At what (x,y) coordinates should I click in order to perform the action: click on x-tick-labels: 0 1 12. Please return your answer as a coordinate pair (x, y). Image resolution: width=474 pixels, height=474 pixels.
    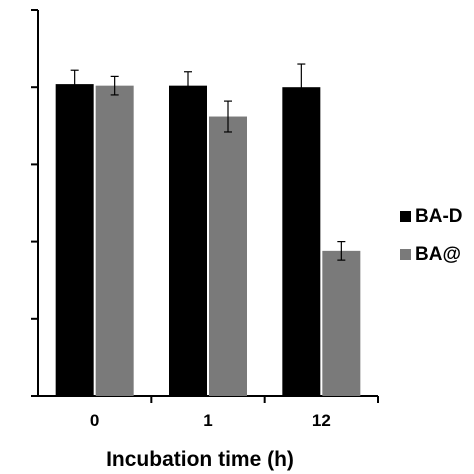
    Looking at the image, I should click on (210, 420).